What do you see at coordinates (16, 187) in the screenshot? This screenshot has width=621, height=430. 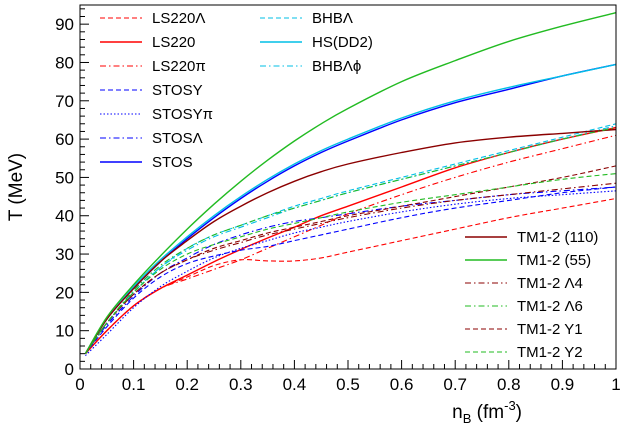 I see `y-axis-title: T (MeV)` at bounding box center [16, 187].